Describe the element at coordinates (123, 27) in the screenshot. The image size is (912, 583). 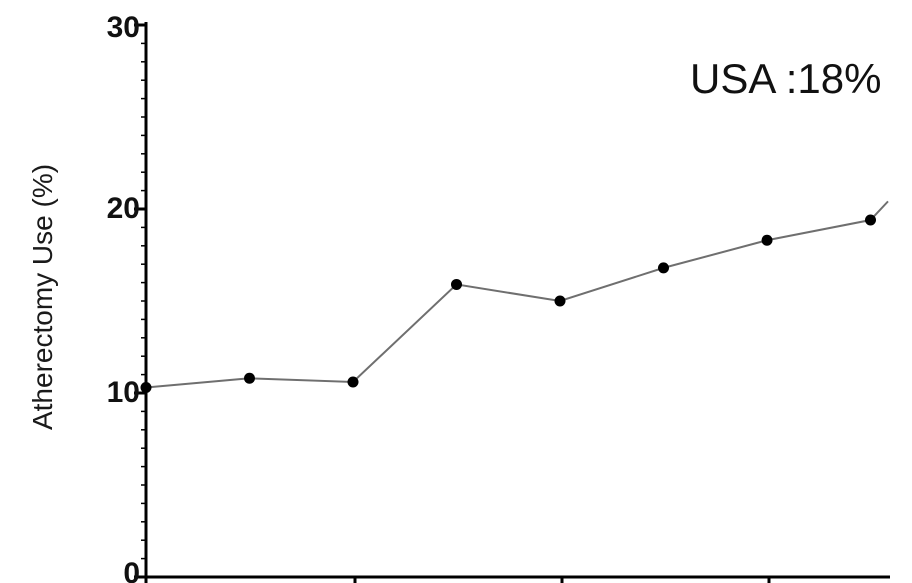
I see `y-tick-label-30: 30` at that location.